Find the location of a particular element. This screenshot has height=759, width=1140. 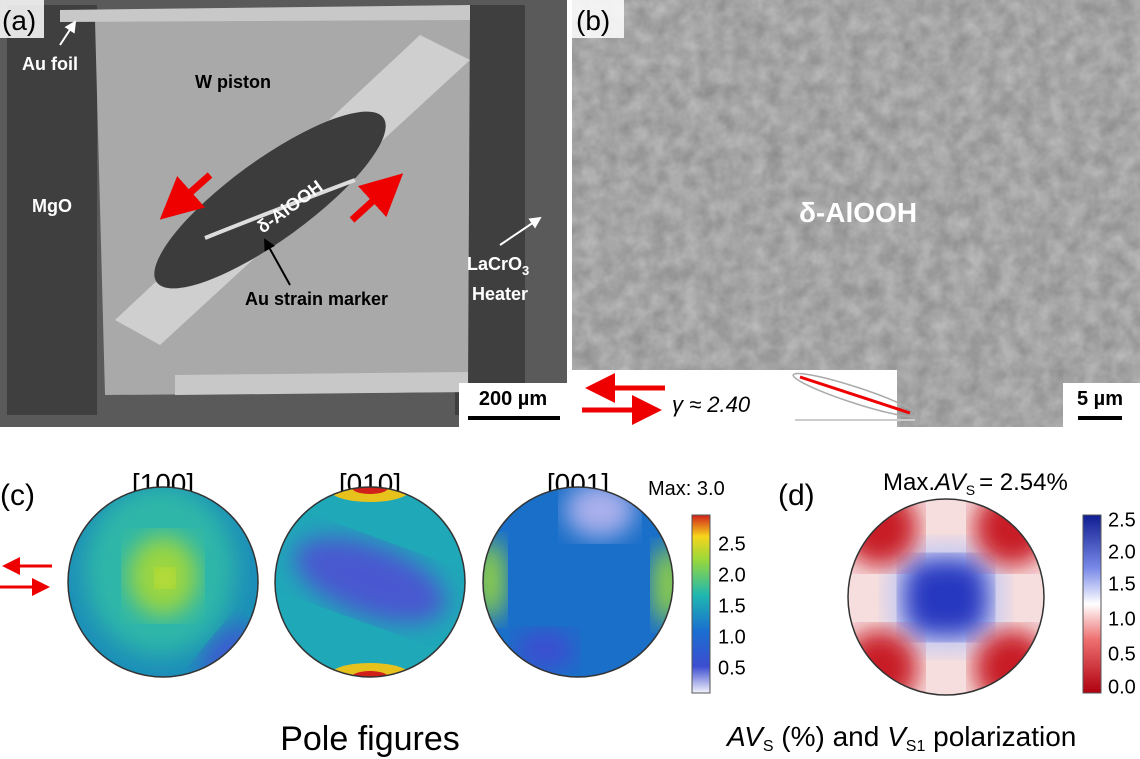

panel-label: (c) is located at coordinates (17, 495).